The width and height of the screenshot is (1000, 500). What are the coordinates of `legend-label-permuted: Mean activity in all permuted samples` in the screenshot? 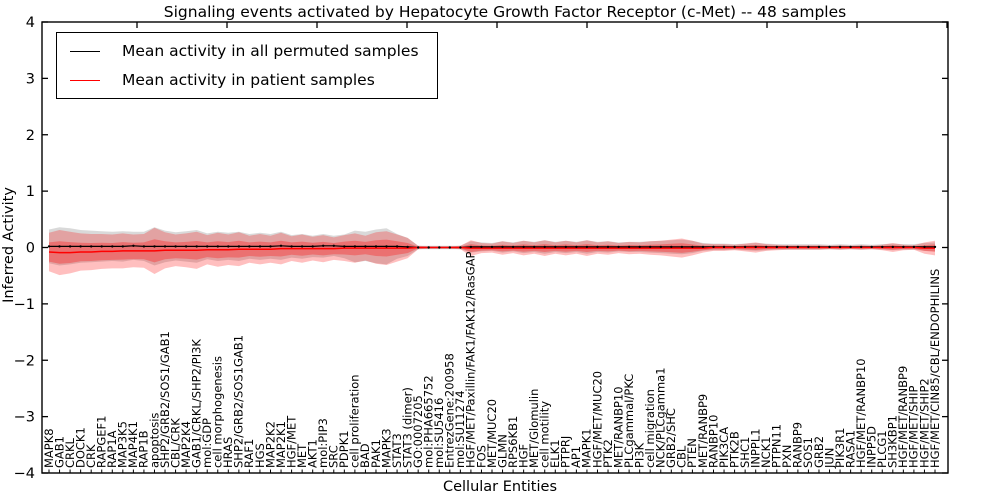 It's located at (270, 51).